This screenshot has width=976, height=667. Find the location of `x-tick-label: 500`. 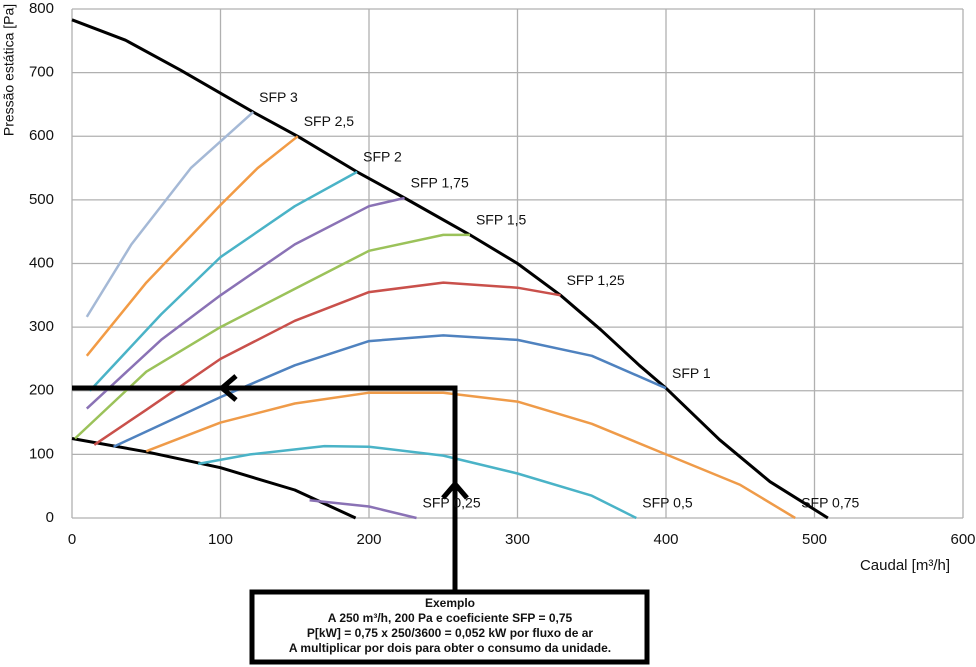

x-tick-label: 500 is located at coordinates (814, 539).